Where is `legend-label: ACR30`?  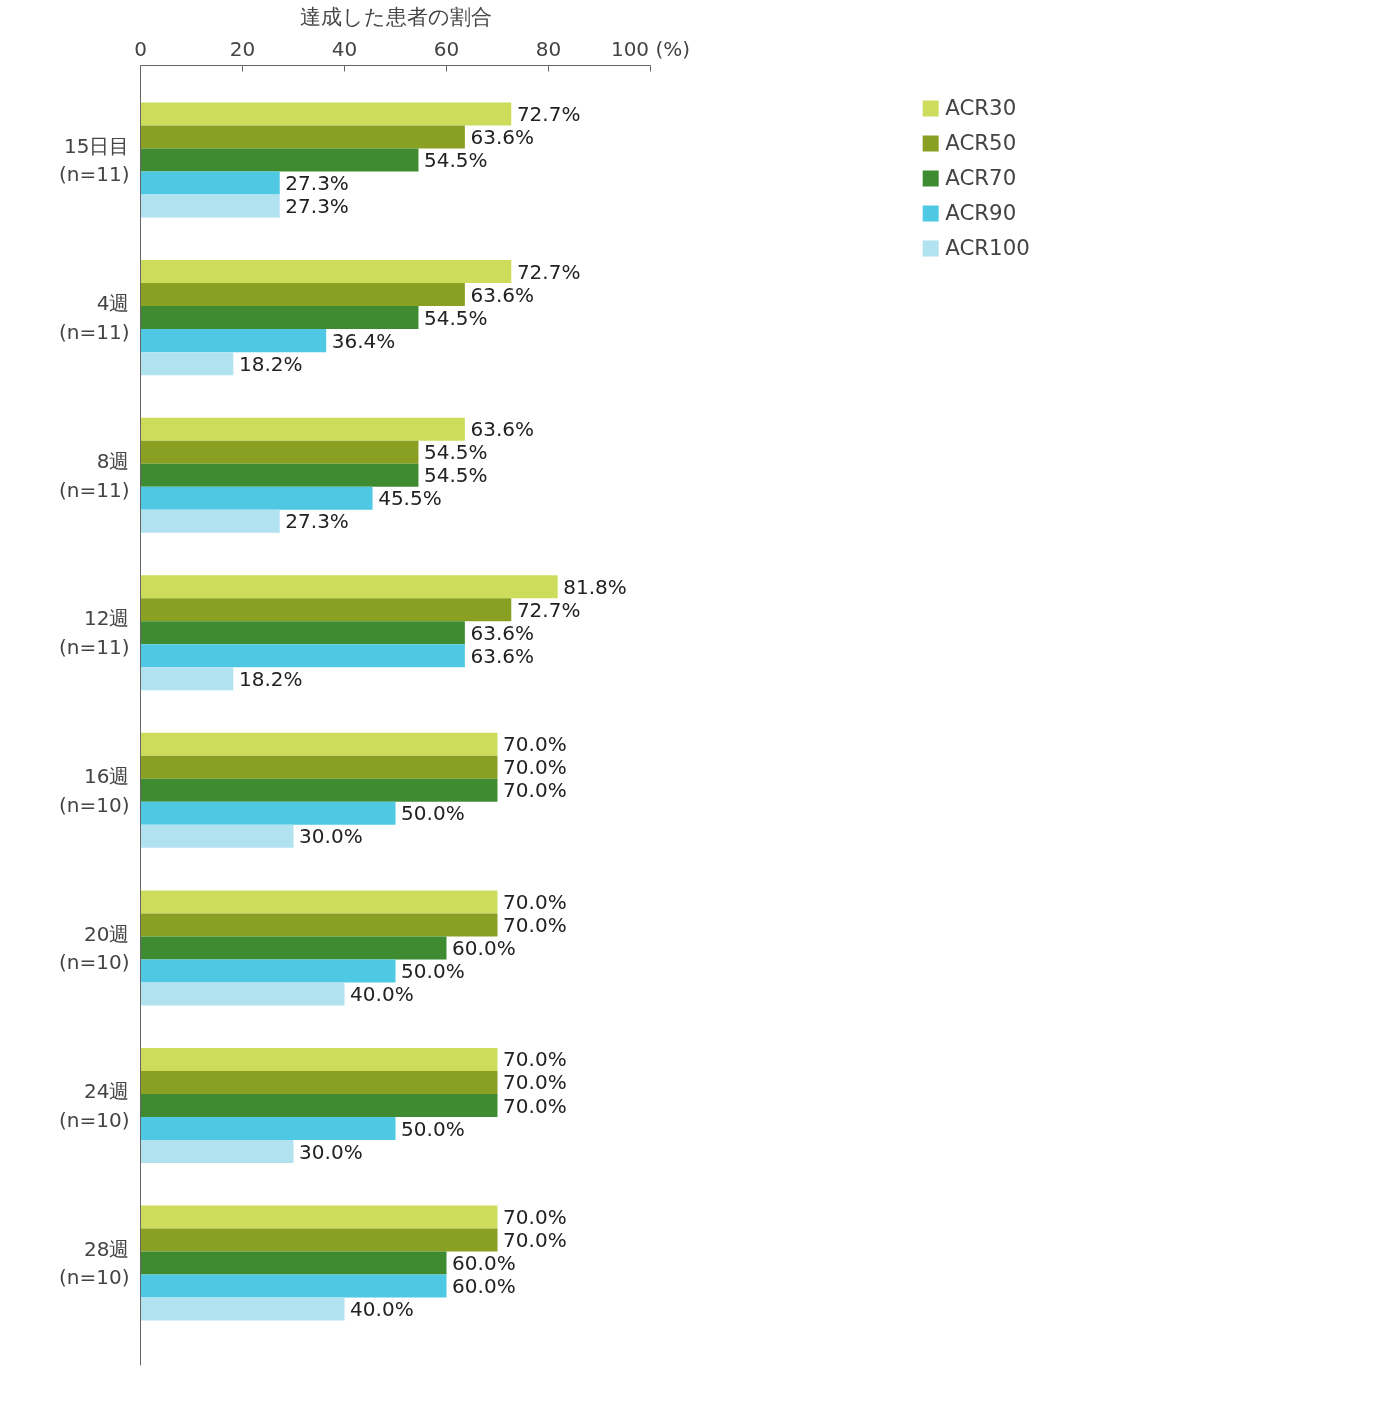 legend-label: ACR30 is located at coordinates (981, 107).